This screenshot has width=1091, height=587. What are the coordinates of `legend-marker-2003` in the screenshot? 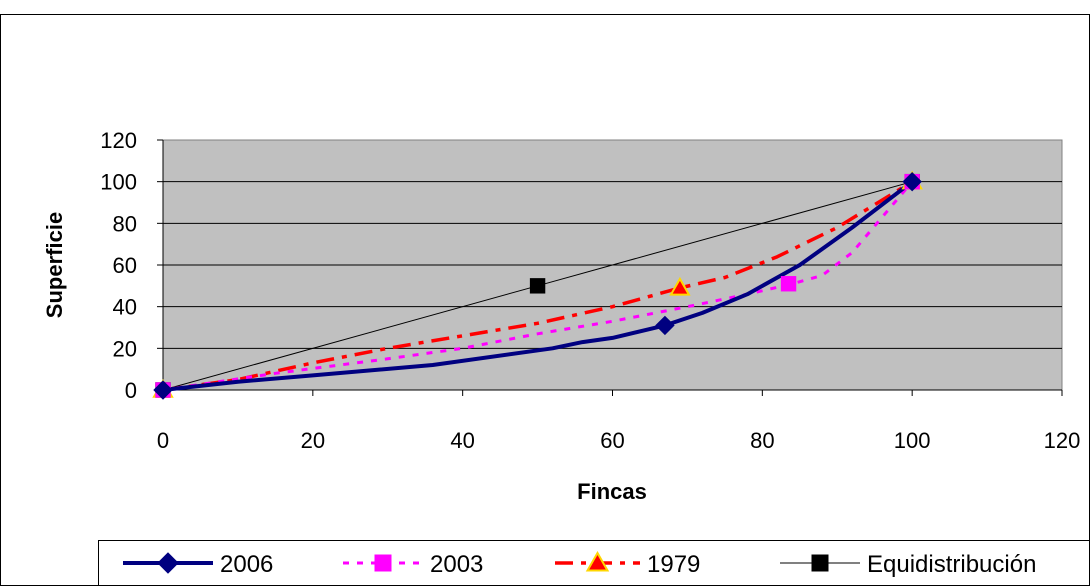 It's located at (383, 563).